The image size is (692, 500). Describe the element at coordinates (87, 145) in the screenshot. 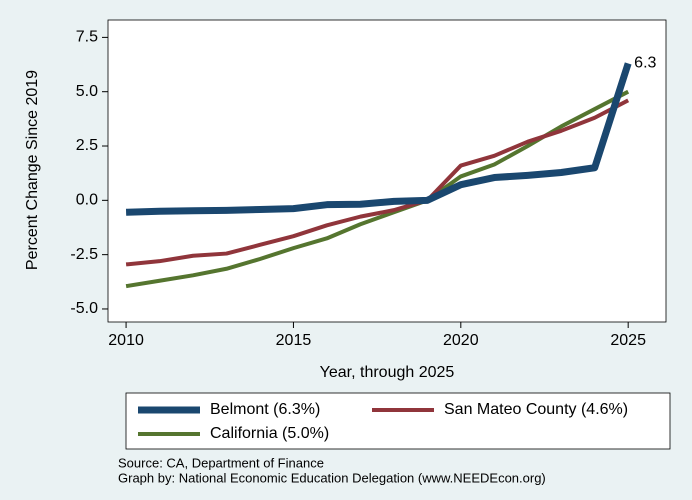

I see `y-tick-label: 2.5` at that location.